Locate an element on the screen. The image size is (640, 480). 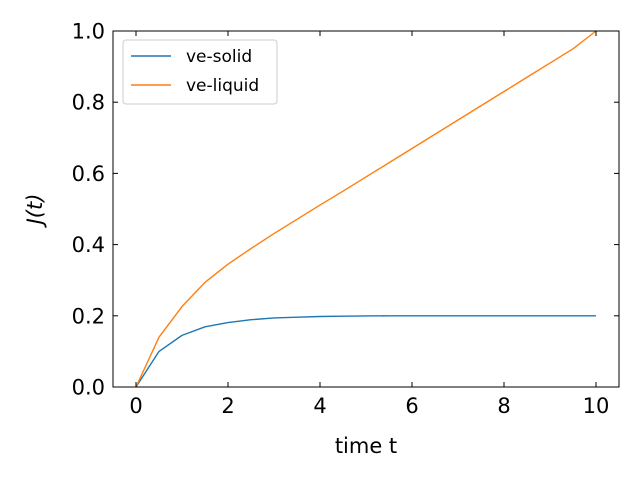
x-tick-label: 4 is located at coordinates (319, 406).